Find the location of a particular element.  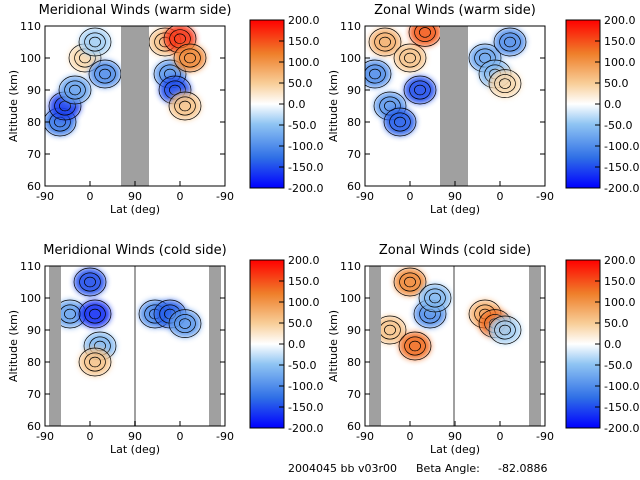

y-tick-label: 60 is located at coordinates (34, 426).